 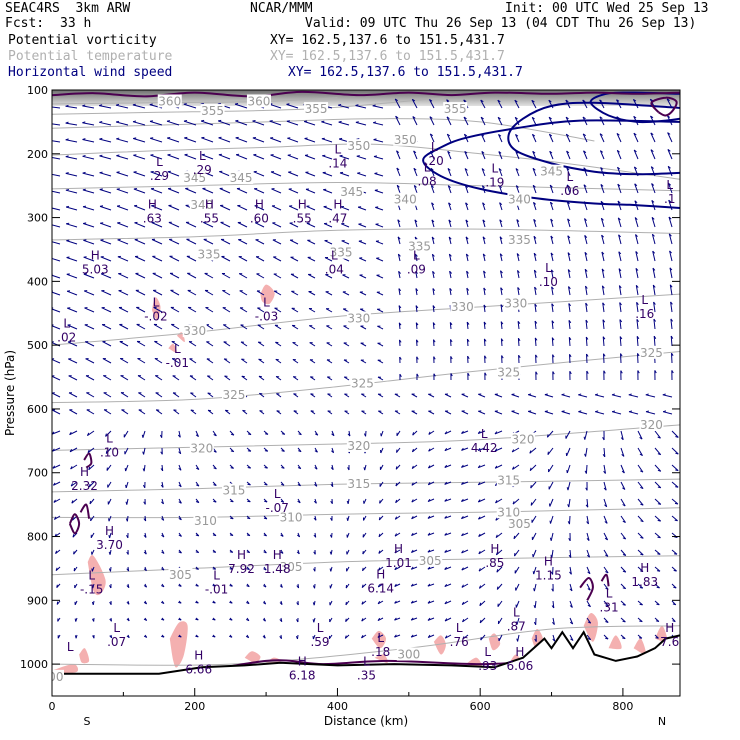 I want to click on pv-fill-region, so click(x=439, y=645).